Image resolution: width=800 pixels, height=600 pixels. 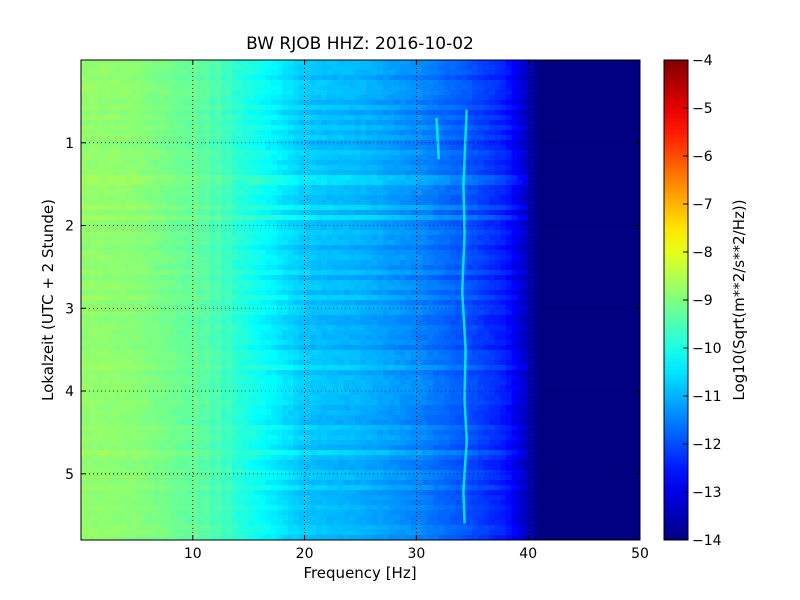 I want to click on colorbar-tick-label: −14, so click(x=707, y=541).